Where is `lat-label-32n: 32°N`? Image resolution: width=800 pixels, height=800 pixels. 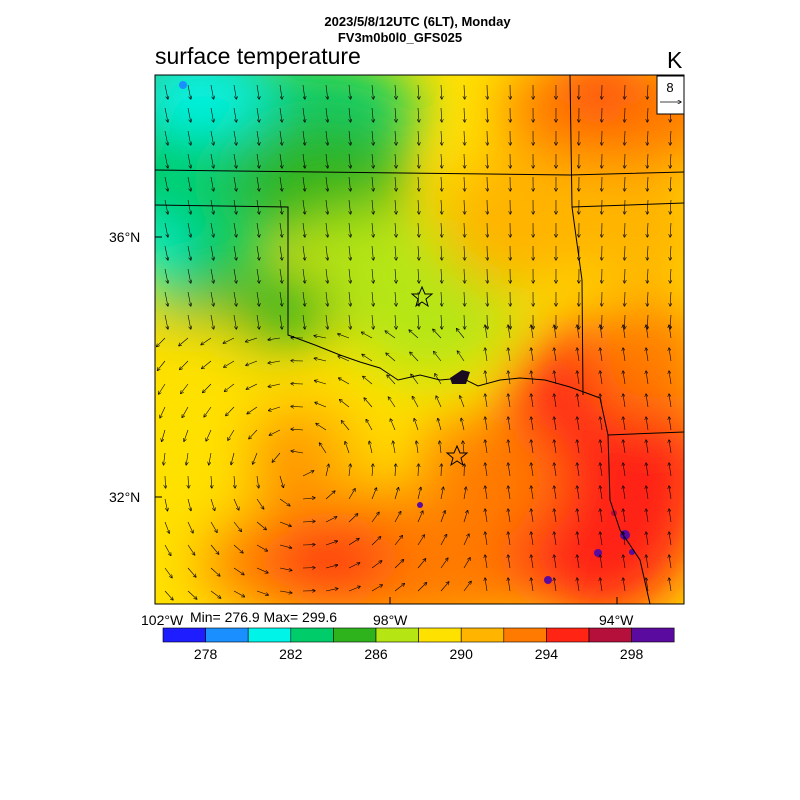
lat-label-32n: 32°N is located at coordinates (125, 497).